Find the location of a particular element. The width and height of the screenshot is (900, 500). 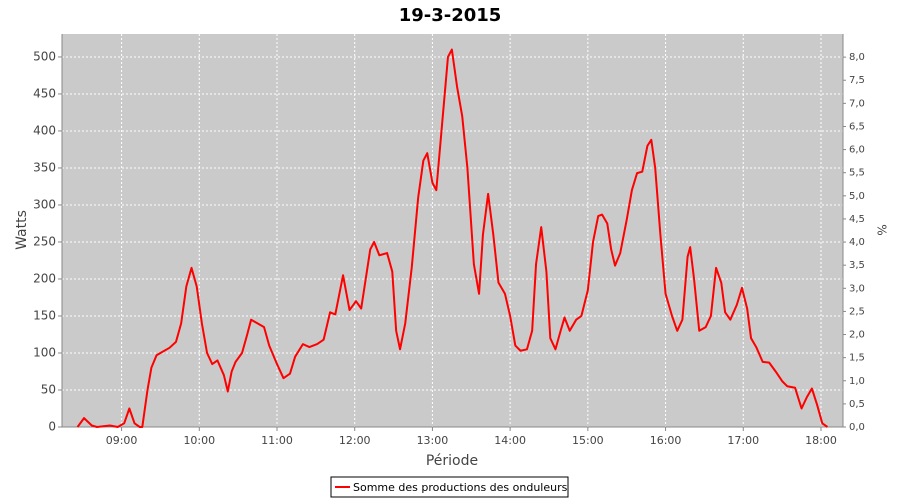

y2-tick-label: 2,0 is located at coordinates (857, 335).